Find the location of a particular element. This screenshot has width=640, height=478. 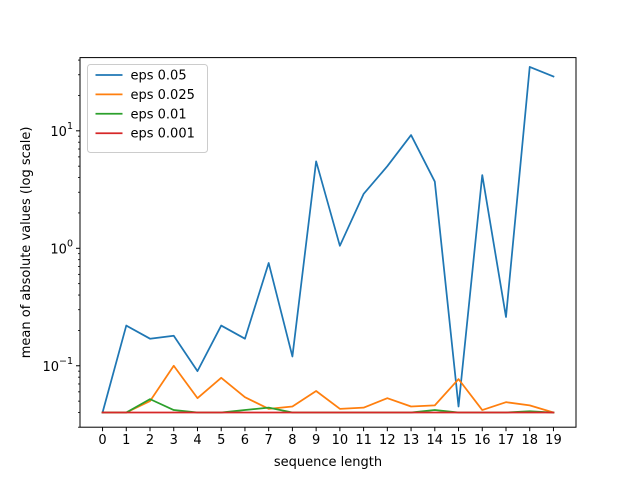

x-tick-label: 9 is located at coordinates (316, 440).